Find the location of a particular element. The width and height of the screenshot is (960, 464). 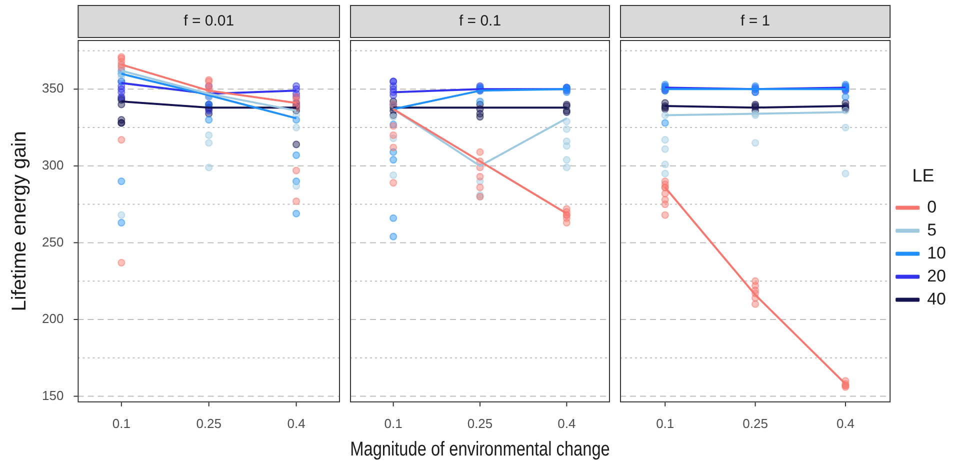

y-tick-label: 350 is located at coordinates (53, 88).